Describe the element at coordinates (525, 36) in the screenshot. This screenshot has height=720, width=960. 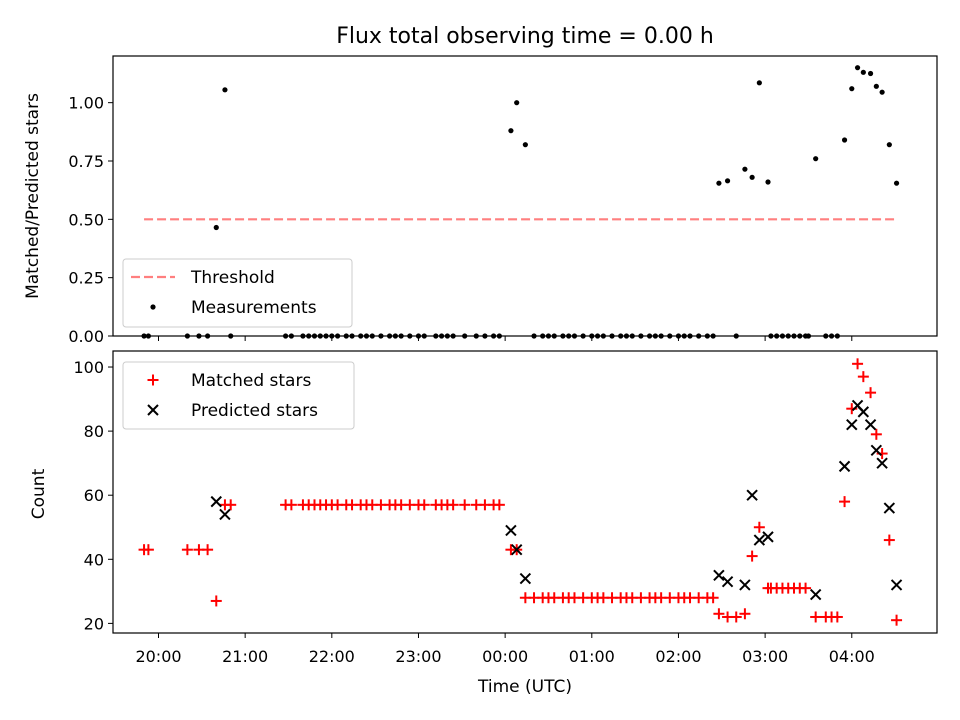
I see `chart-title: Flux total observing time = 0.00 h` at that location.